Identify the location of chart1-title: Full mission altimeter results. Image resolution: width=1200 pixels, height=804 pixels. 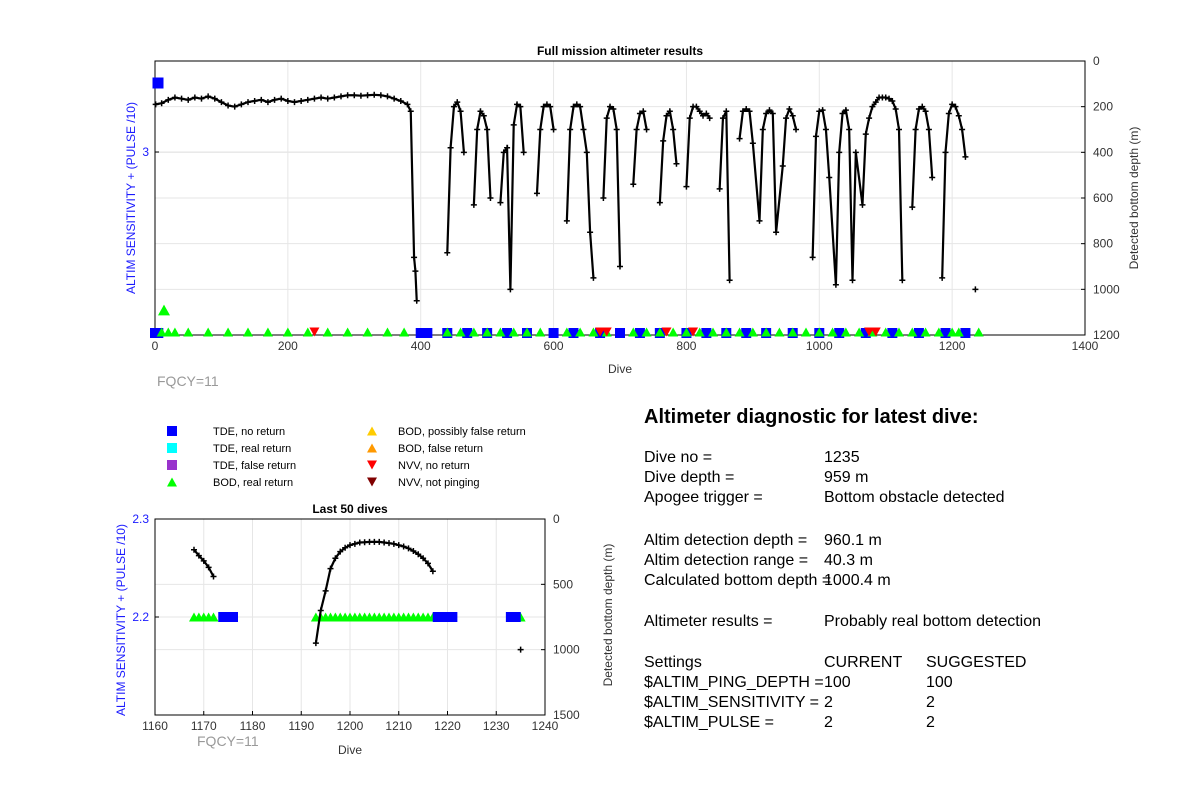
(620, 51).